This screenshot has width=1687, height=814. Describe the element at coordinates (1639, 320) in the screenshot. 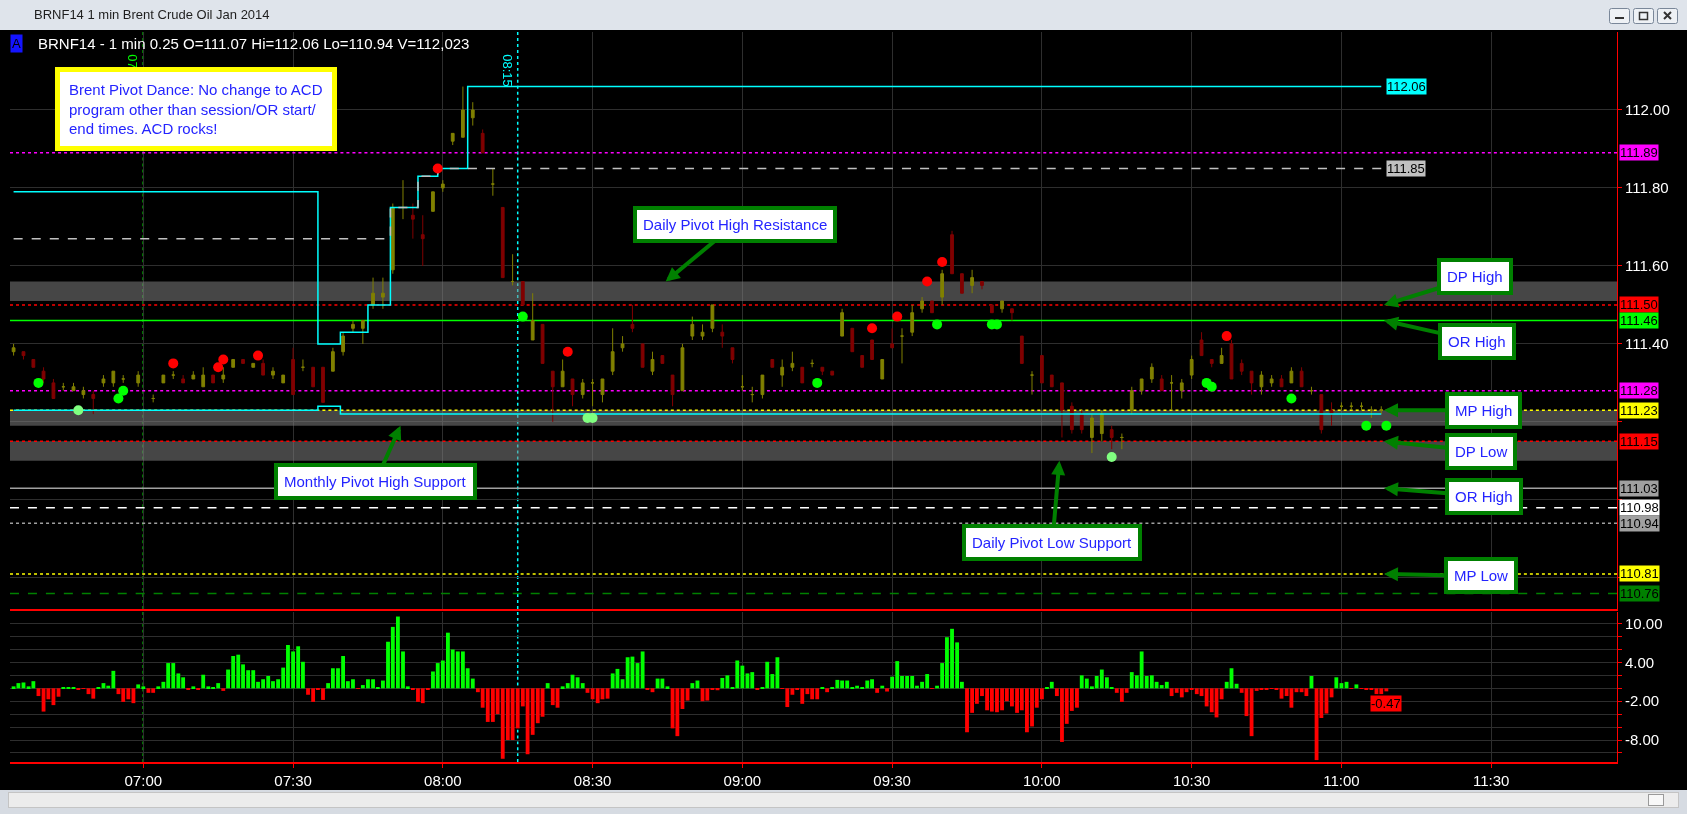

I see `ref-line-label: 111.46` at that location.